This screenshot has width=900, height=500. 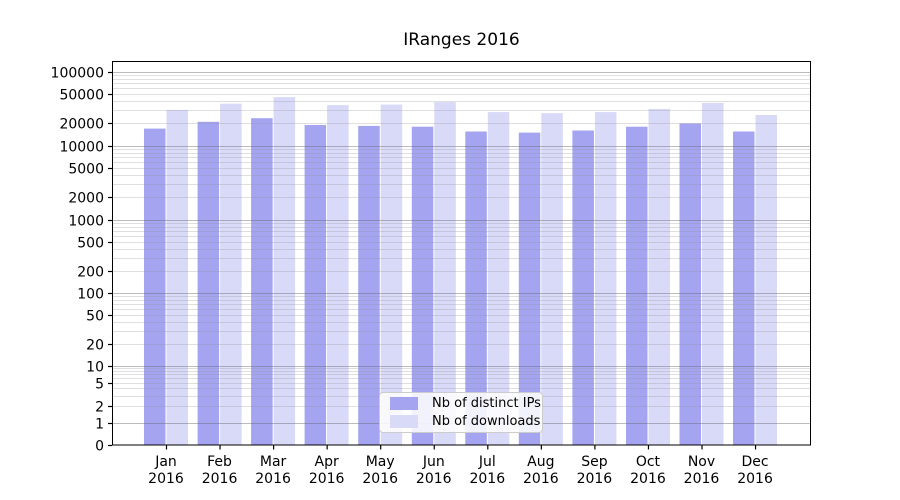 I want to click on bar-nb-of-downloads-mar-2016, so click(x=284, y=271).